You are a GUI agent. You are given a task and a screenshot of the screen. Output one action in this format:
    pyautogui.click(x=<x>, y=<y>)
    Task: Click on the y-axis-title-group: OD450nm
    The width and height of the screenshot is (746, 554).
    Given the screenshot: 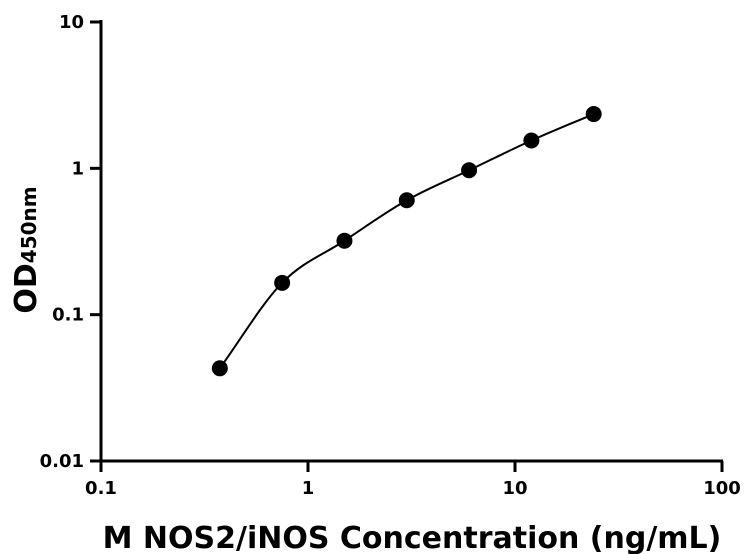 What is the action you would take?
    pyautogui.click(x=26, y=249)
    